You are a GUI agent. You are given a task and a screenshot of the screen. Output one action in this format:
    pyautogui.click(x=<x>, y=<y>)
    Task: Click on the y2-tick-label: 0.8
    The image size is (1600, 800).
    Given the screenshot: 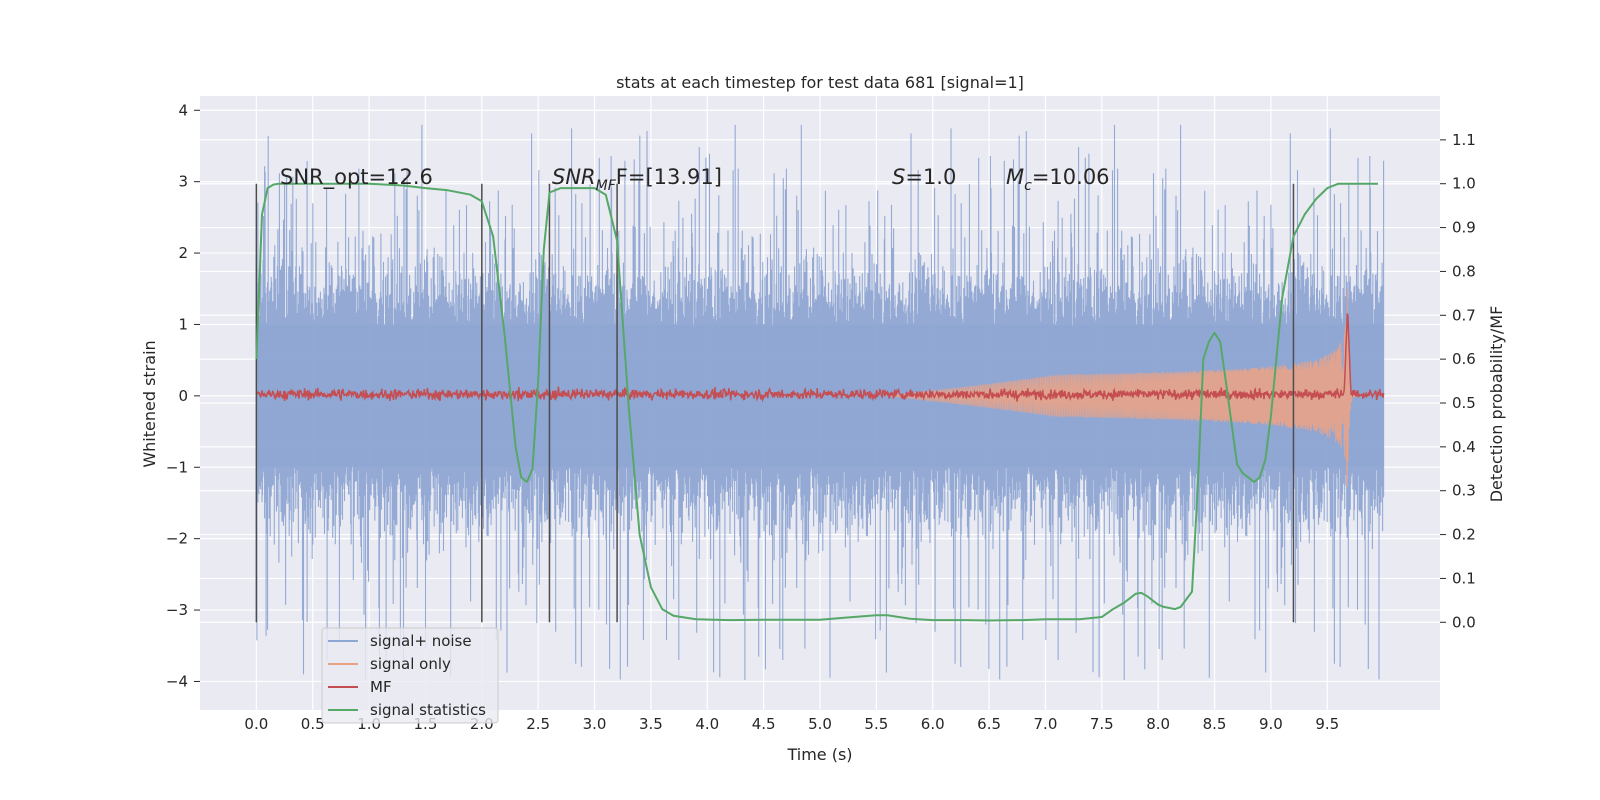 What is the action you would take?
    pyautogui.click(x=1464, y=271)
    